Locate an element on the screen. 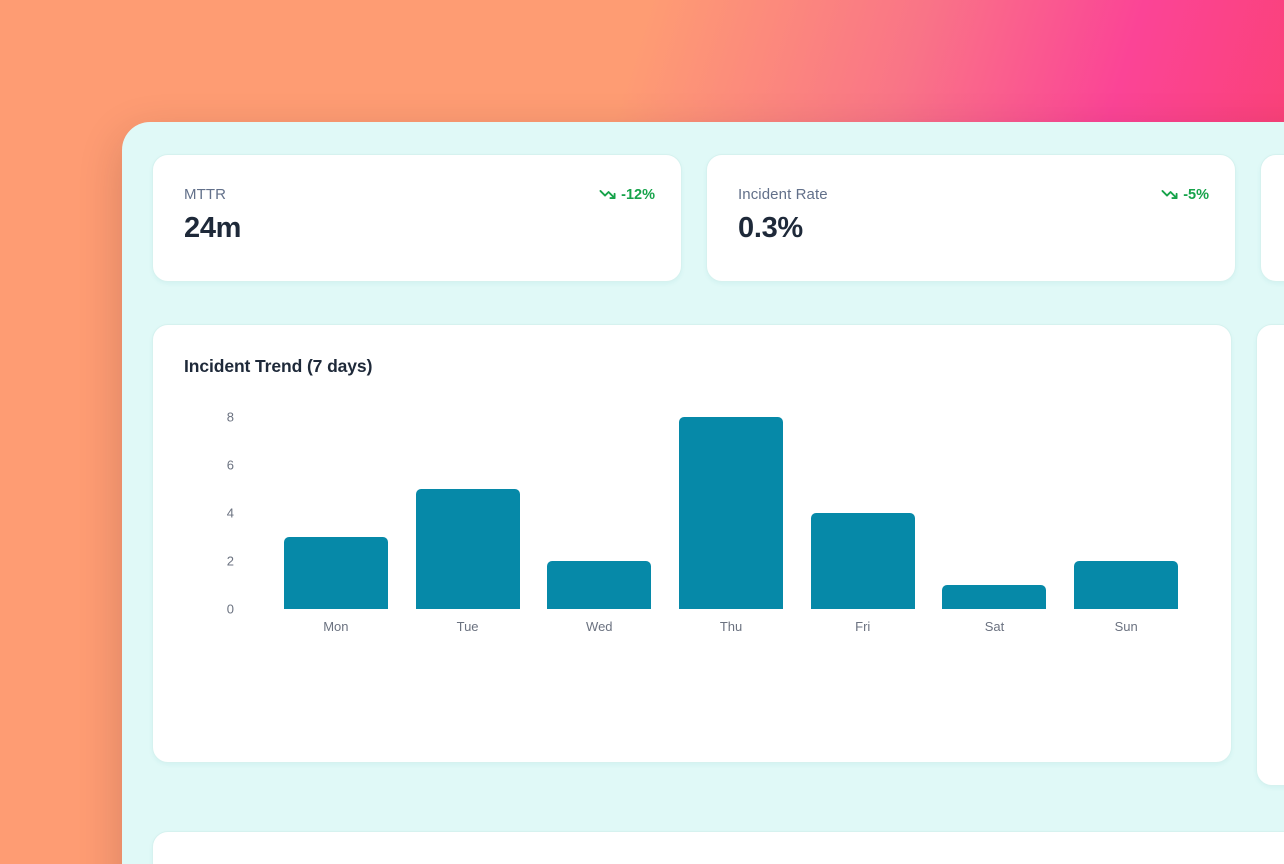 This screenshot has width=1284, height=864. stats-row: MTTR -12% 24m Incident Rate is located at coordinates (718, 218).